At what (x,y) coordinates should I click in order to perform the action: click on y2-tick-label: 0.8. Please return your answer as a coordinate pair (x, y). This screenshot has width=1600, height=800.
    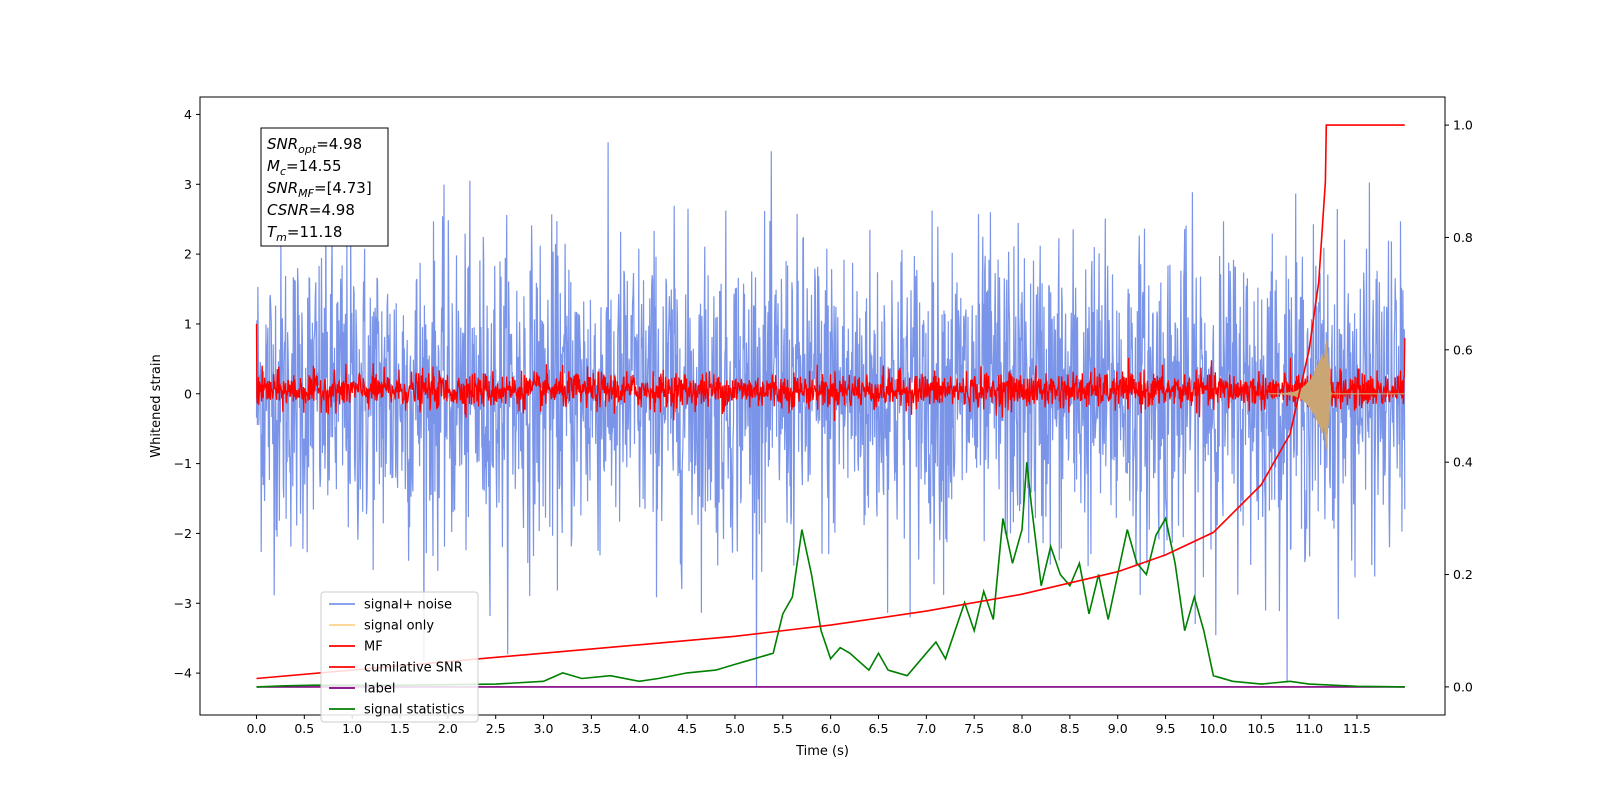
    Looking at the image, I should click on (1463, 237).